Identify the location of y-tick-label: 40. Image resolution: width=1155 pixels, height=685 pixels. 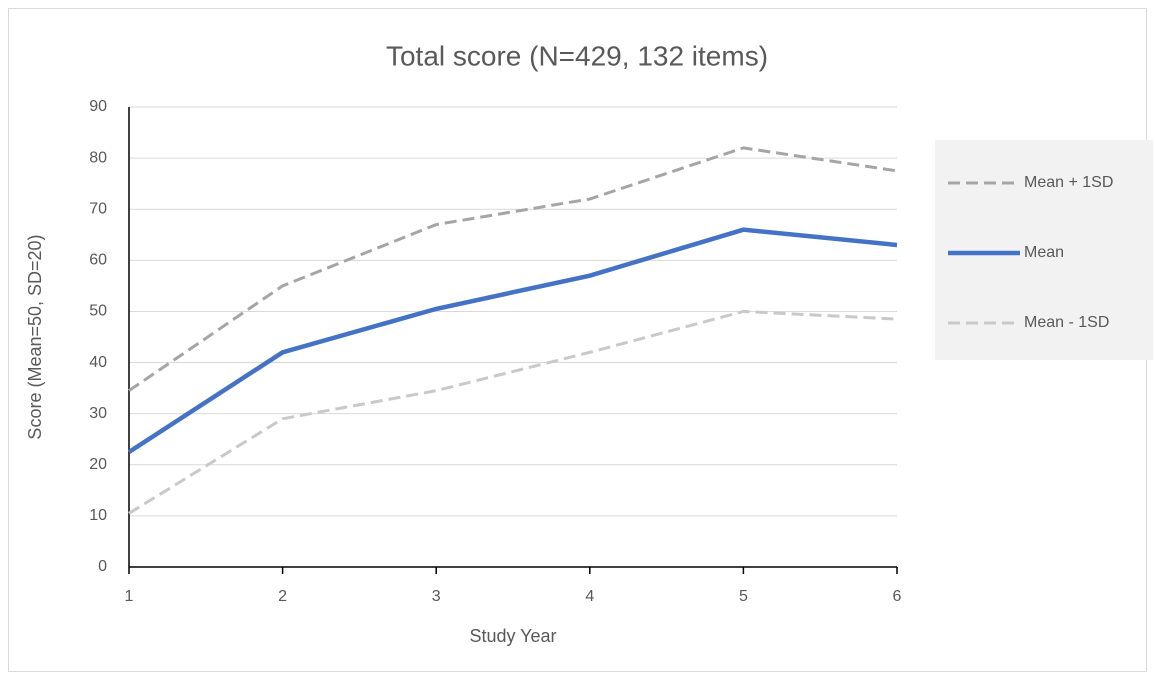
(98, 362).